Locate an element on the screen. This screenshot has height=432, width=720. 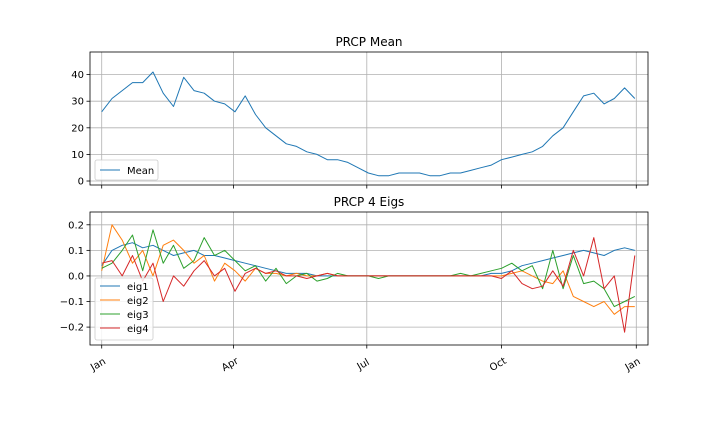
legend-eigs: eig1 eig2 eig3 eig4 is located at coordinates (124, 309).